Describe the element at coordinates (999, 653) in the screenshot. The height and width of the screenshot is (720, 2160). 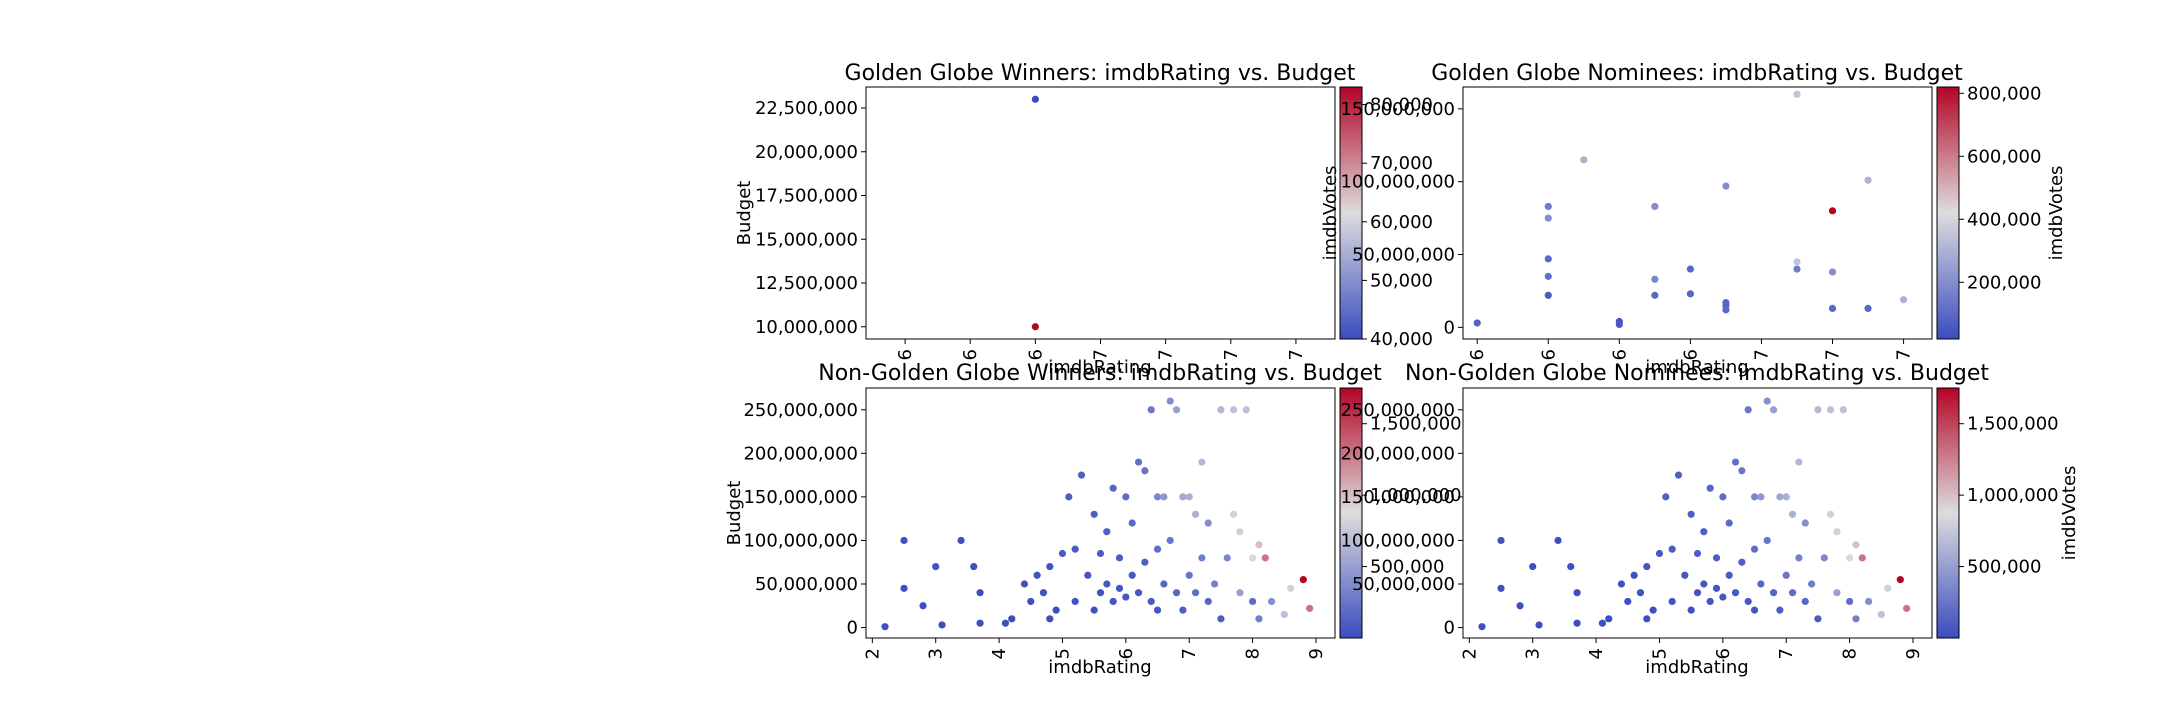
I see `x-tick-label: 4` at that location.